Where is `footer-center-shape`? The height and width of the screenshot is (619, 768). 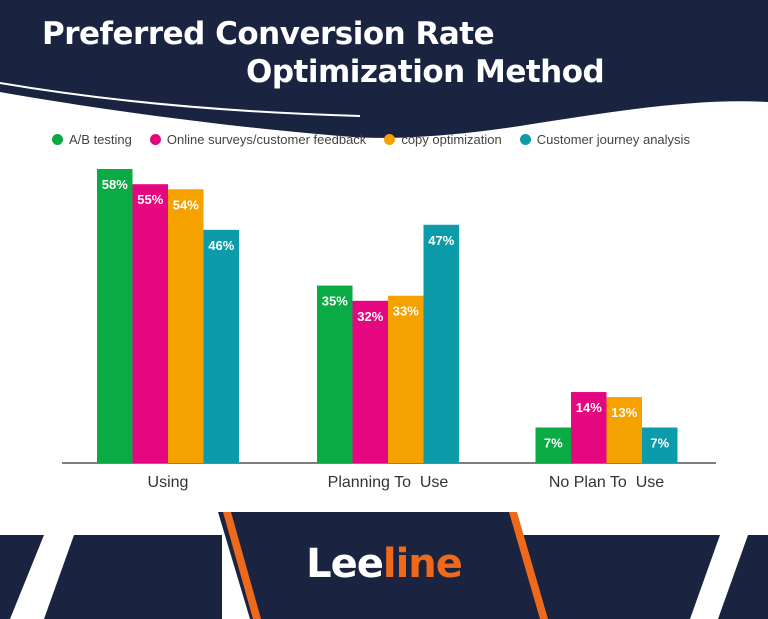
footer-center-shape is located at coordinates (383, 565).